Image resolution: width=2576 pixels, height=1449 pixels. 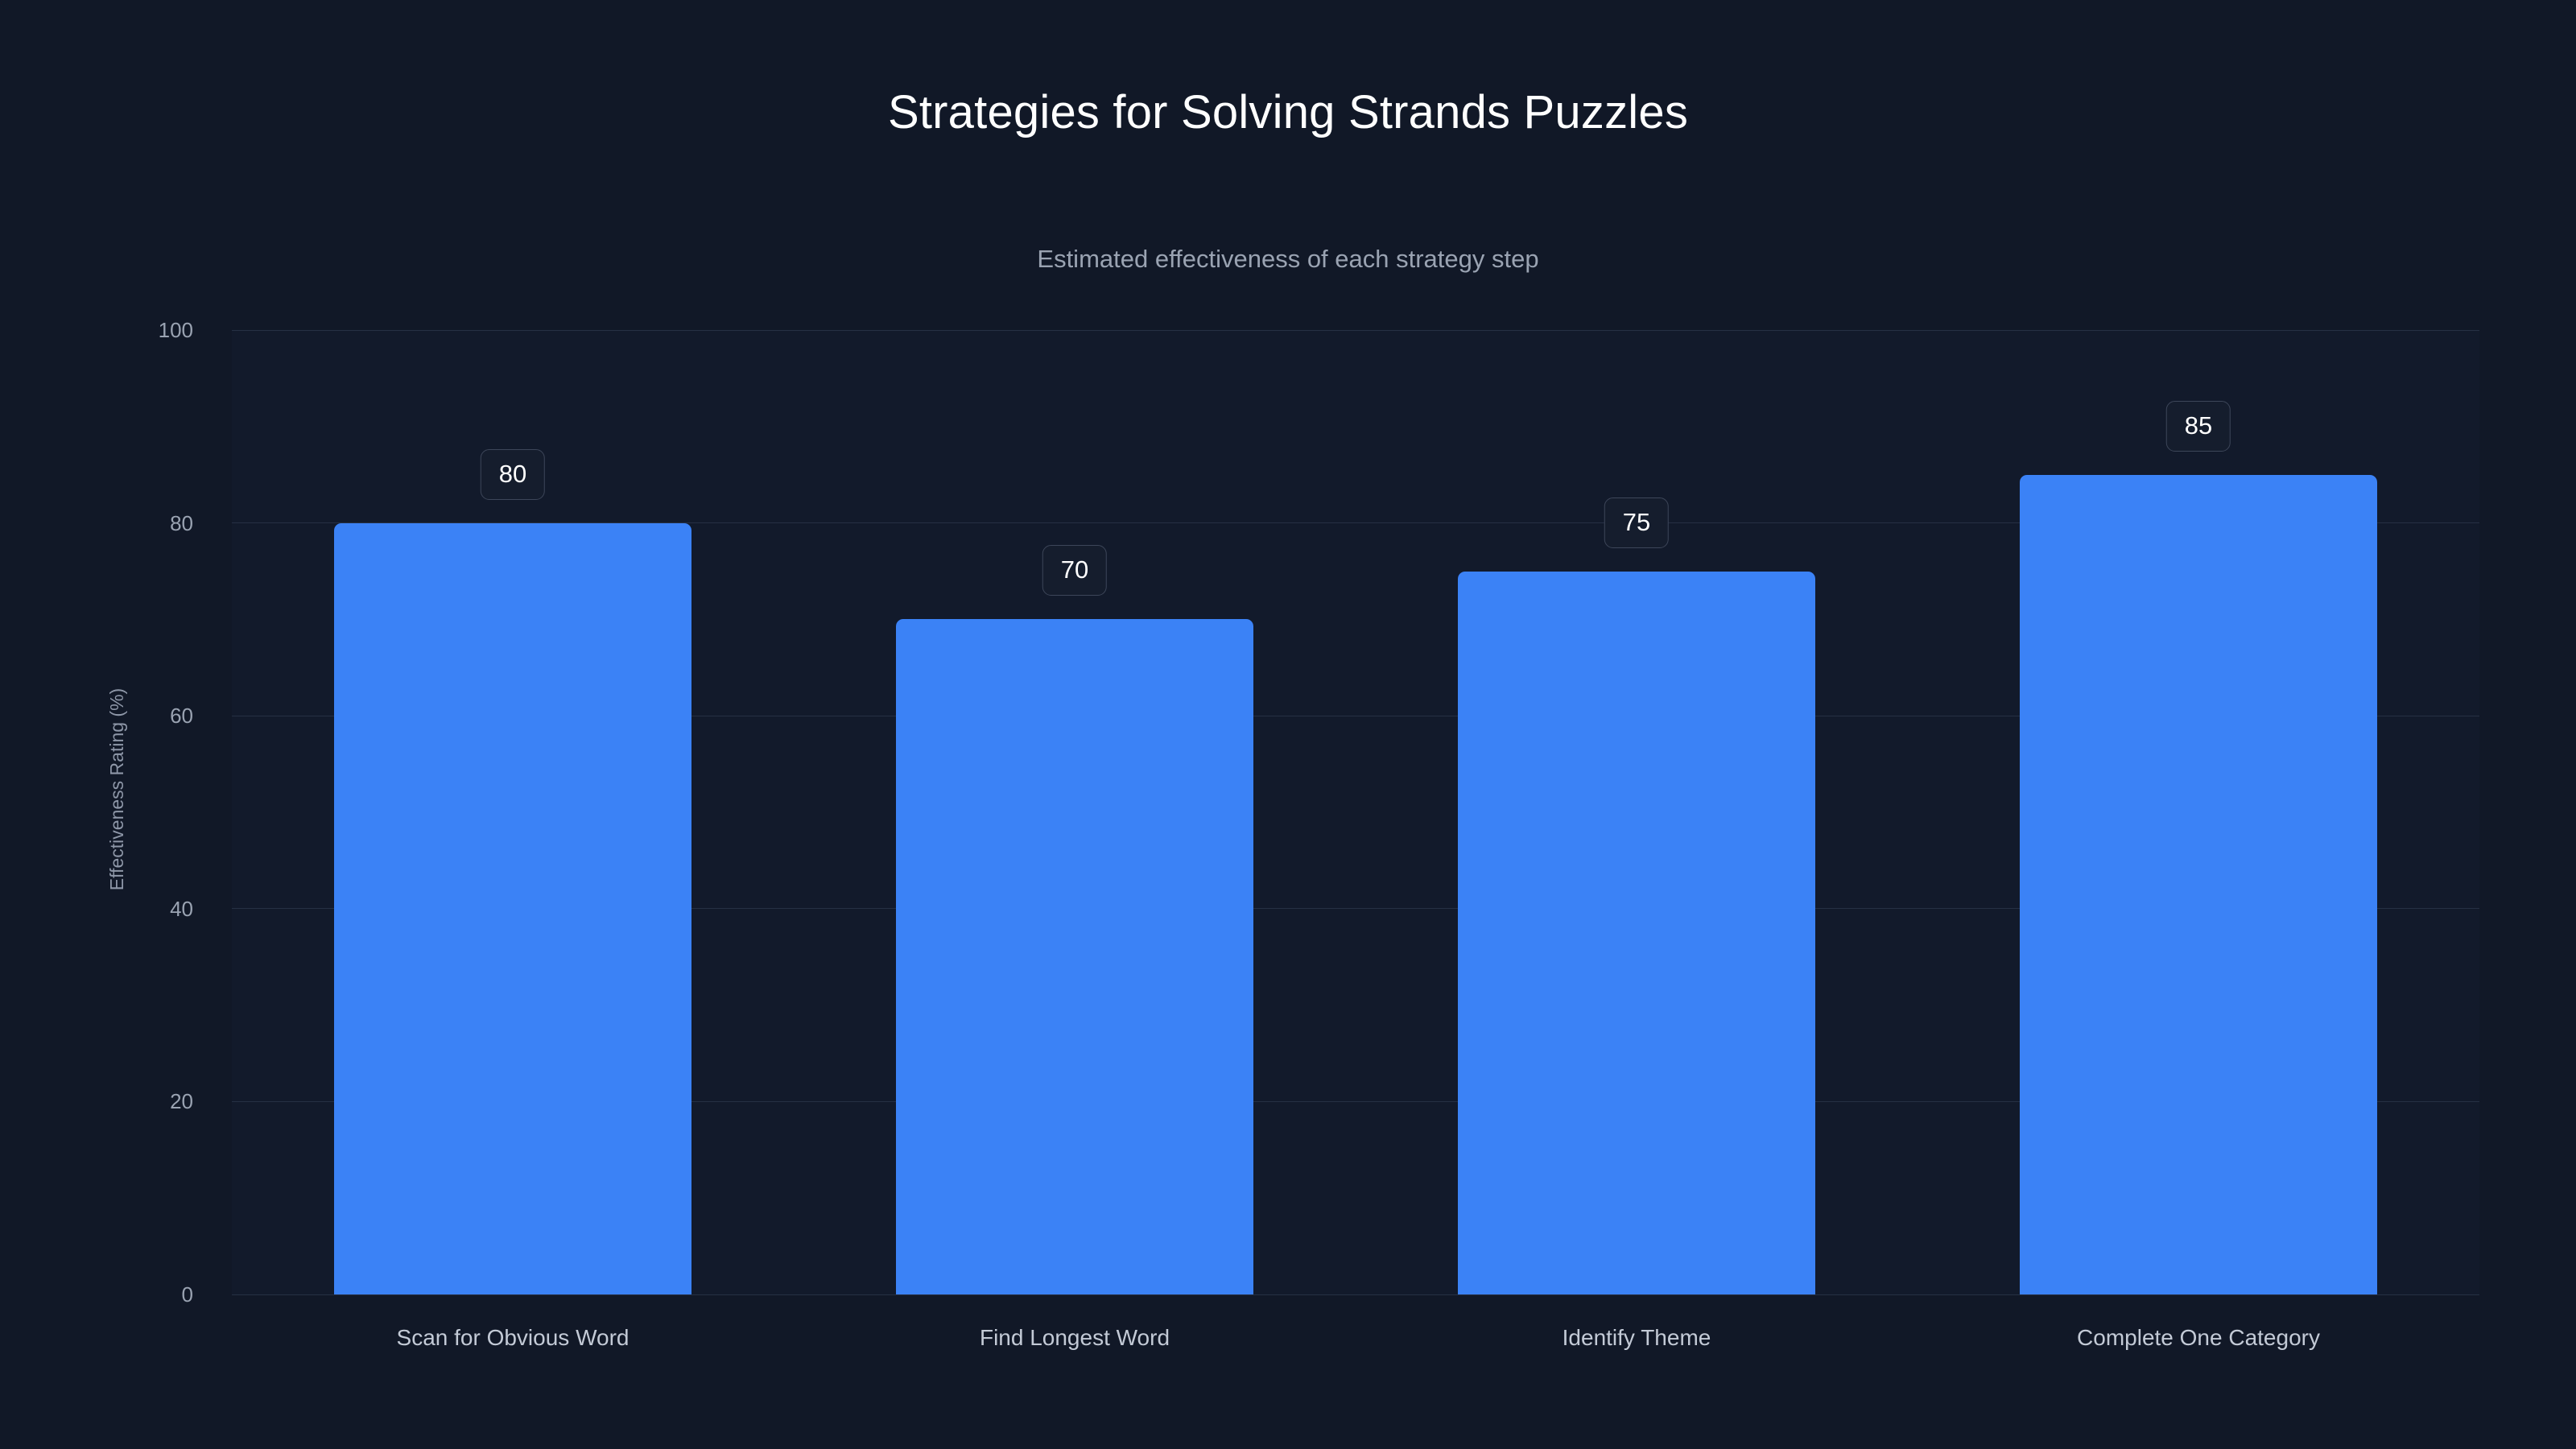 I want to click on bar-value-label: 80, so click(x=513, y=474).